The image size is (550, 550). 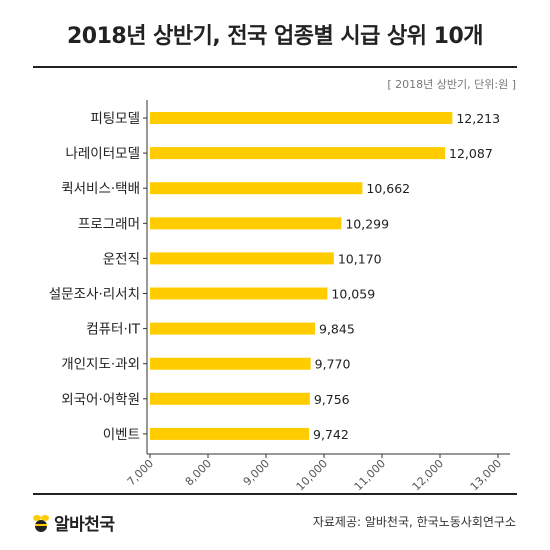 I want to click on chart-title: 2018년 상반기, 전국 업종별 시급 상위 10개, so click(x=275, y=36).